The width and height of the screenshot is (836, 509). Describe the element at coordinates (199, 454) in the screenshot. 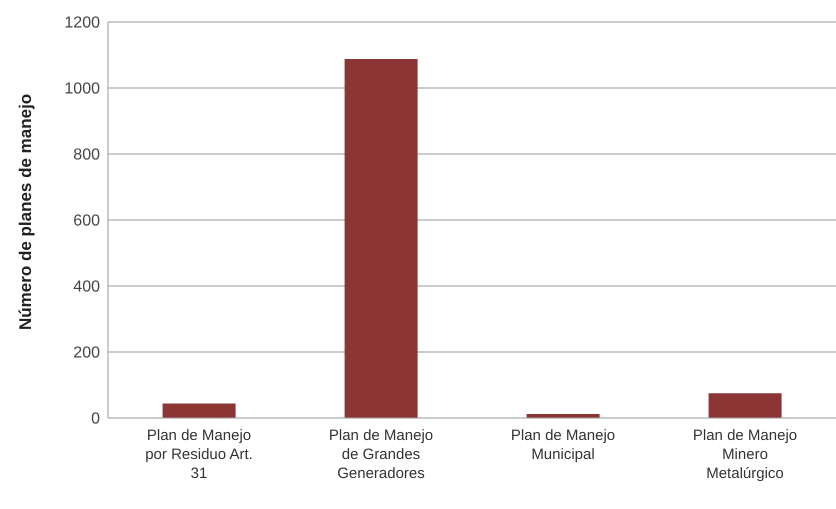

I see `x-tick-label: Plan de Manejo por Residuo Art. 31` at that location.